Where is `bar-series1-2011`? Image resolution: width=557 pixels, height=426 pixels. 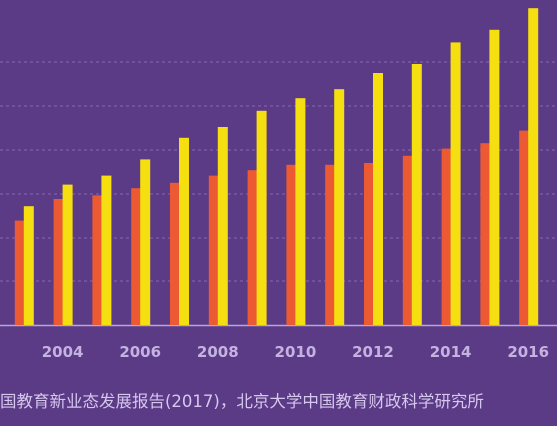
bar-series1-2011 is located at coordinates (330, 244).